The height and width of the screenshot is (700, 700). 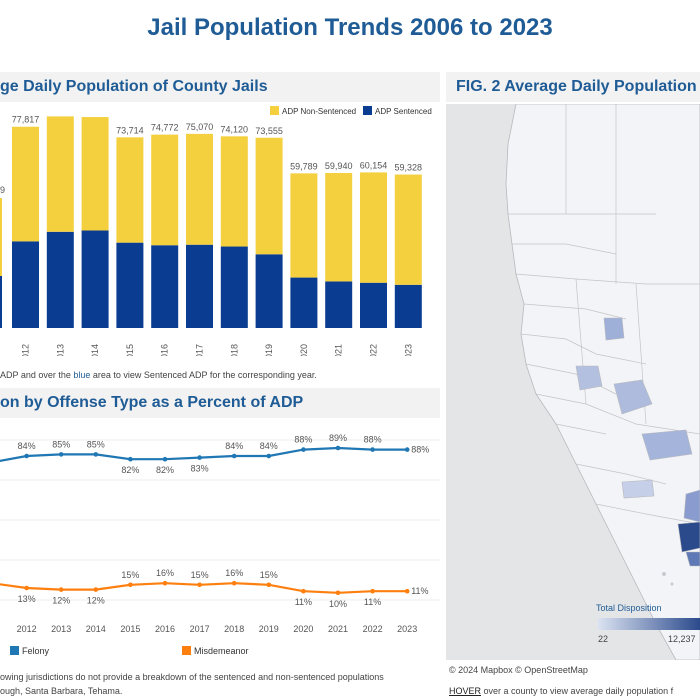 I want to click on point-felony-2021, so click(x=338, y=448).